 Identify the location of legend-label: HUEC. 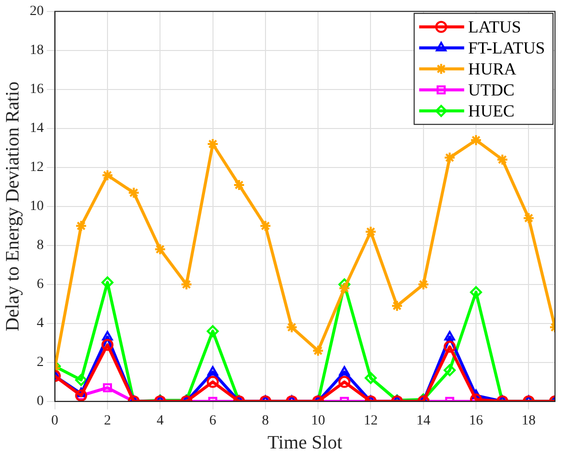
(491, 110).